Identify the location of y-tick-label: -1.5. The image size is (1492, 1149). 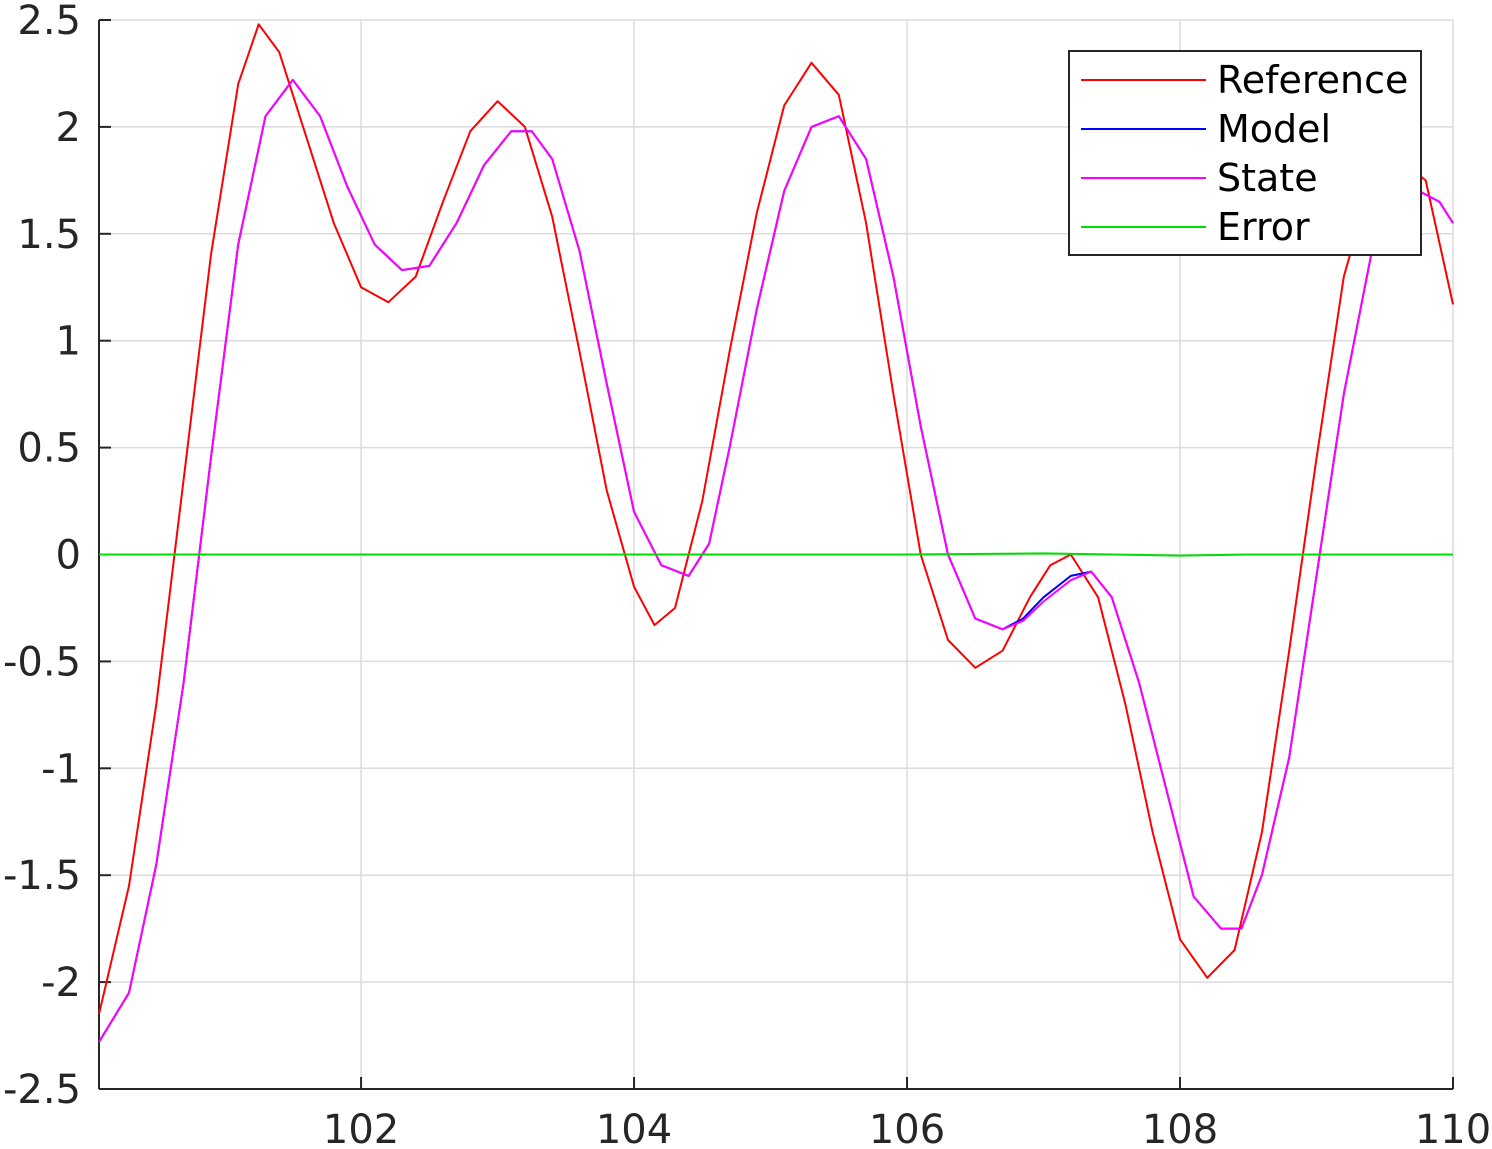
(42, 876).